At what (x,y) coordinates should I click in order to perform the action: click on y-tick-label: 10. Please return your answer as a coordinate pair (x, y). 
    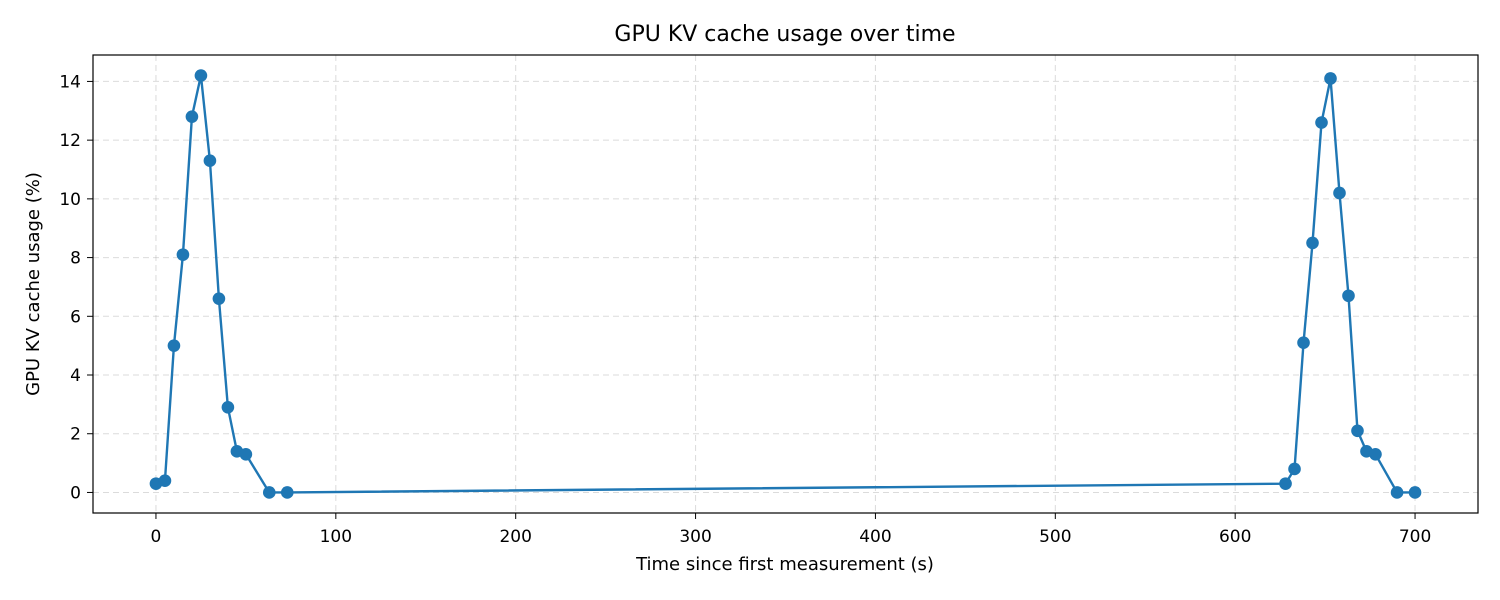
    Looking at the image, I should click on (70, 200).